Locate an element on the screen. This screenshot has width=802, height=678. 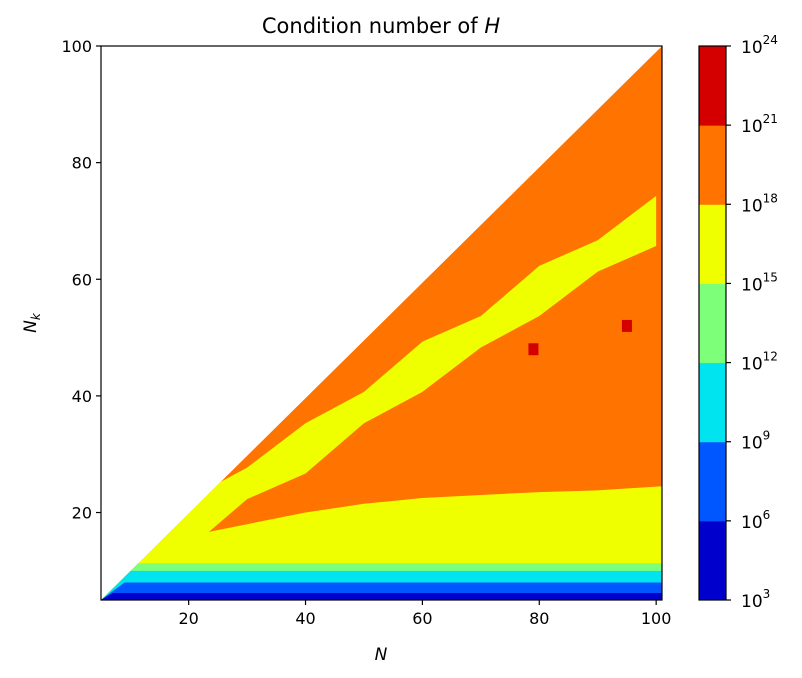
colorbar-frame is located at coordinates (712, 323).